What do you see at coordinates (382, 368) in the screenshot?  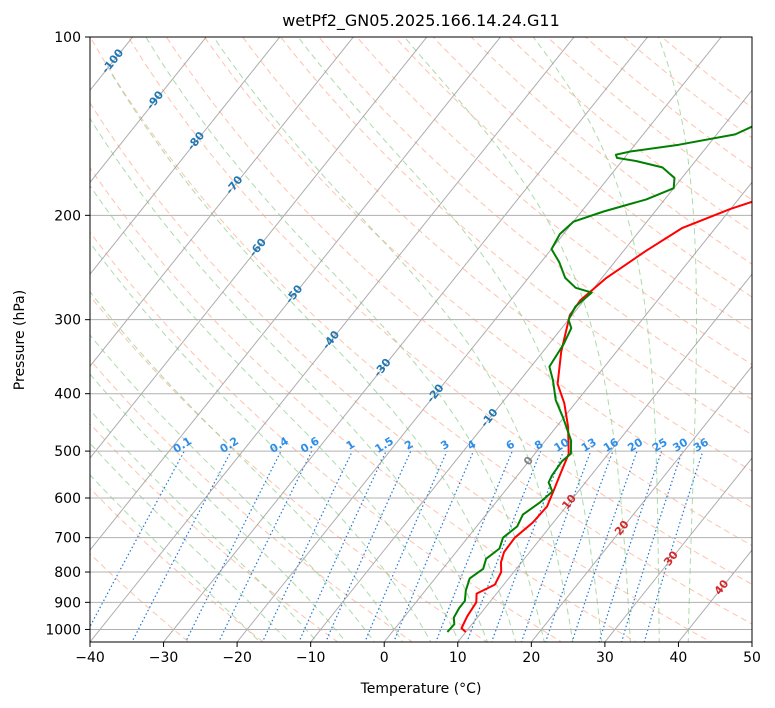 I see `isotherm-label: -30` at bounding box center [382, 368].